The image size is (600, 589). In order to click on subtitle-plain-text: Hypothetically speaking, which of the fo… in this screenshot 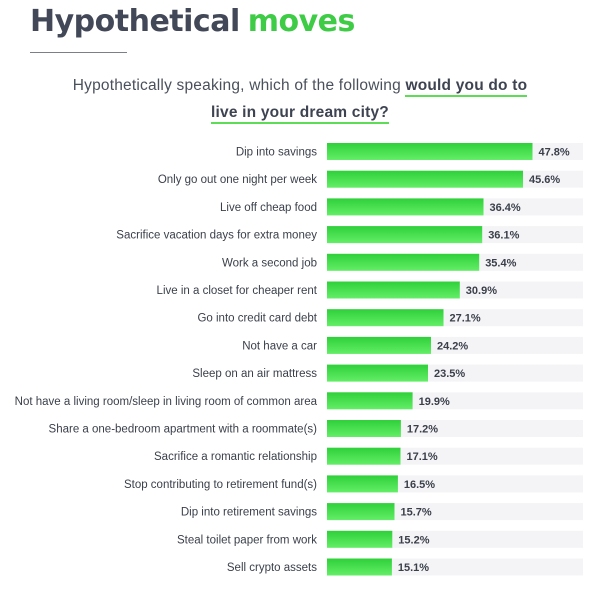, I will do `click(236, 85)`.